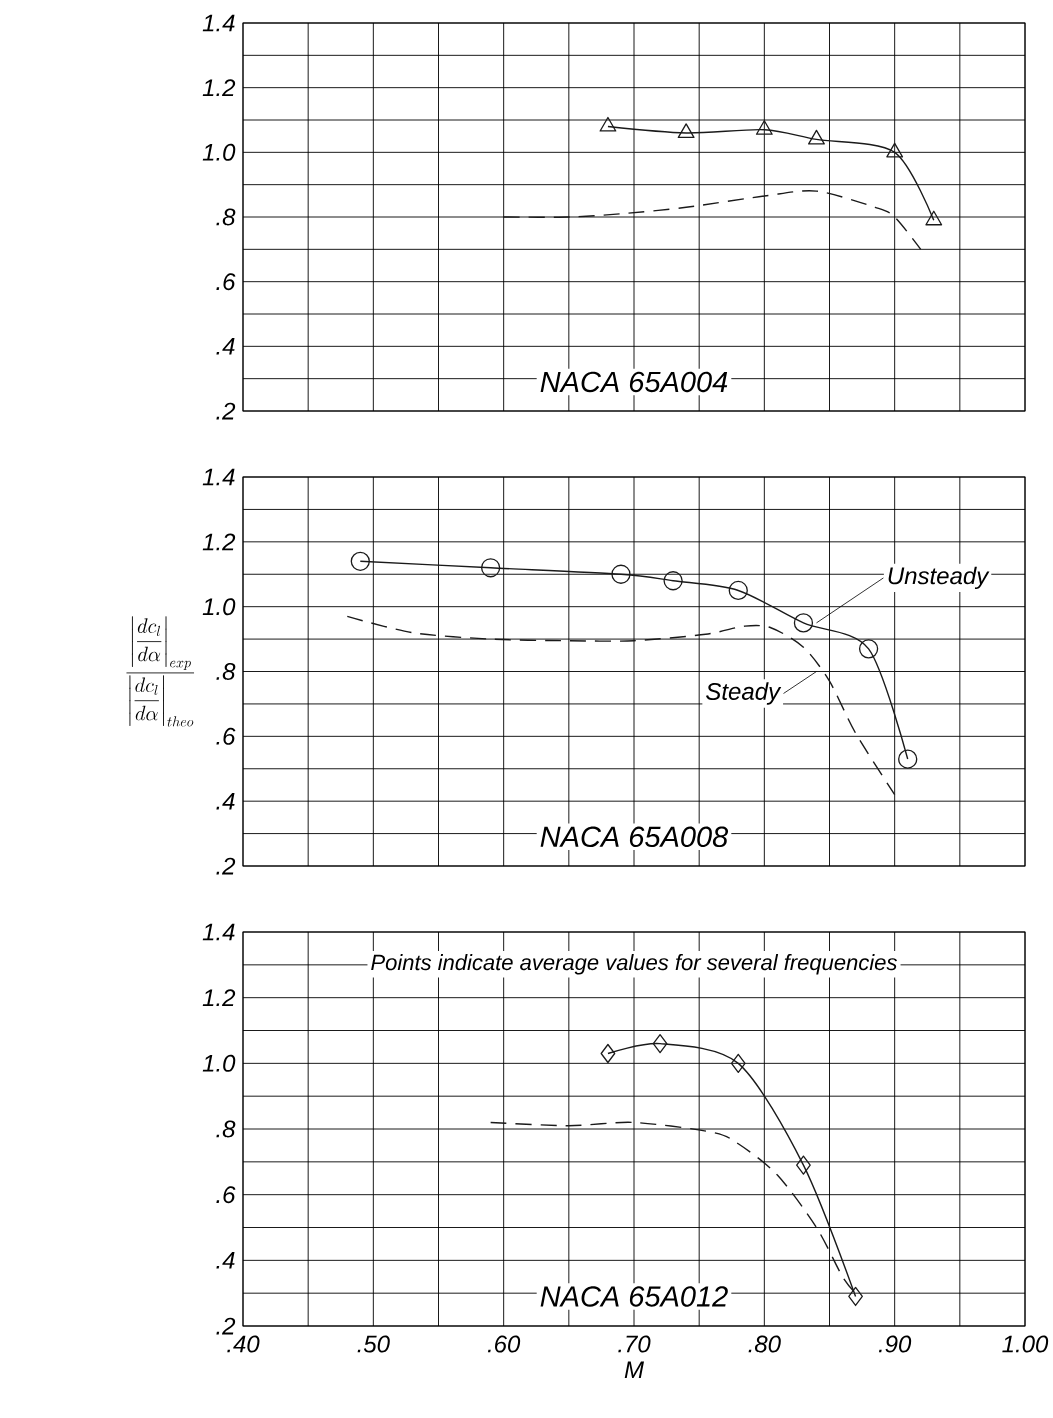 The width and height of the screenshot is (1053, 1418). I want to click on x-tick-label: .50, so click(373, 1344).